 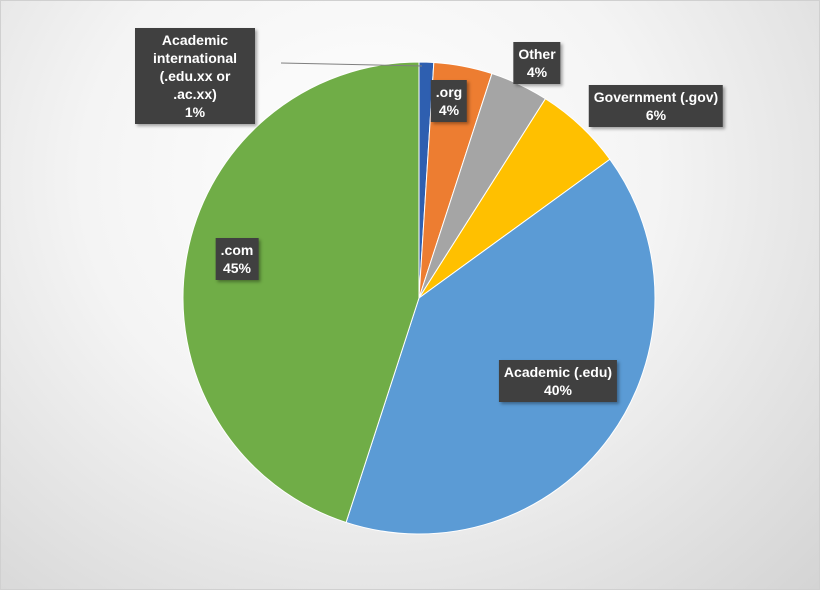 What do you see at coordinates (537, 54) in the screenshot?
I see `label-name: Other` at bounding box center [537, 54].